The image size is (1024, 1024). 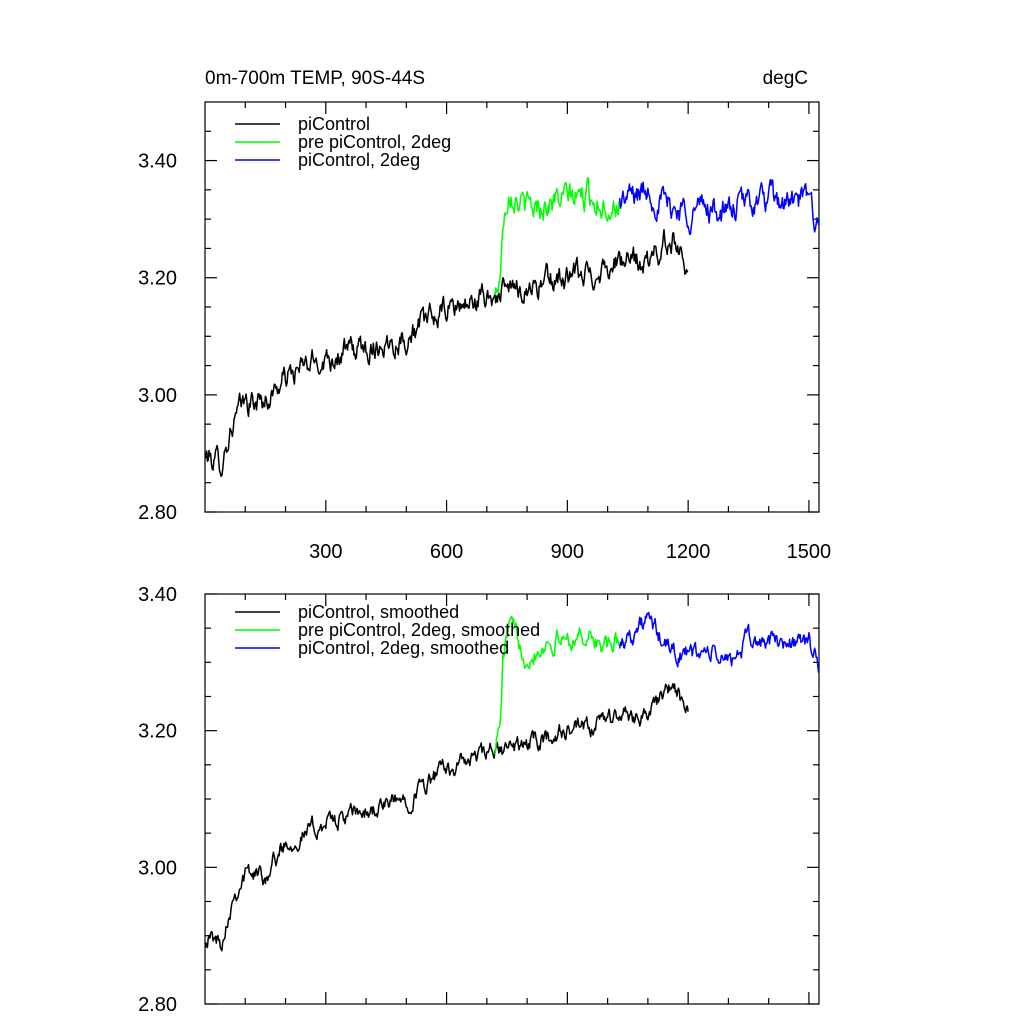 What do you see at coordinates (567, 552) in the screenshot?
I see `x-tick-label: 900` at bounding box center [567, 552].